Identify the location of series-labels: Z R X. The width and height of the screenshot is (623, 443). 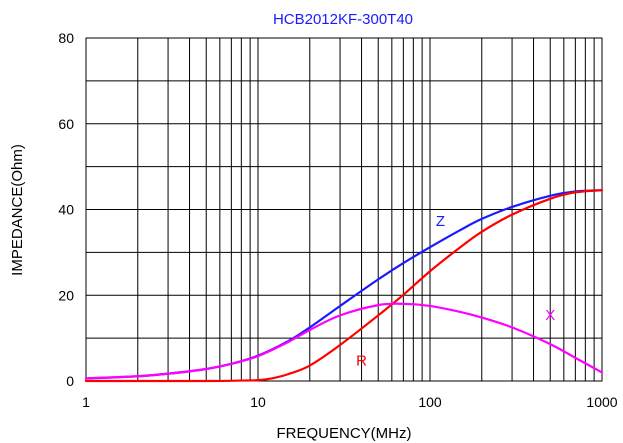
(455, 291).